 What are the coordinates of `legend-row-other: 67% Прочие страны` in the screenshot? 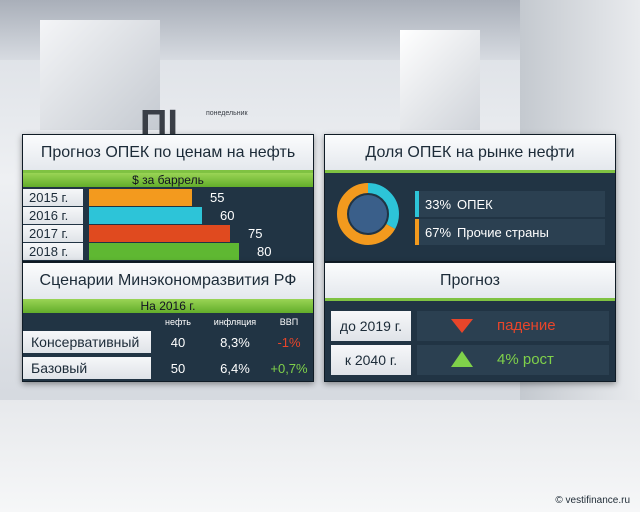 It's located at (510, 232).